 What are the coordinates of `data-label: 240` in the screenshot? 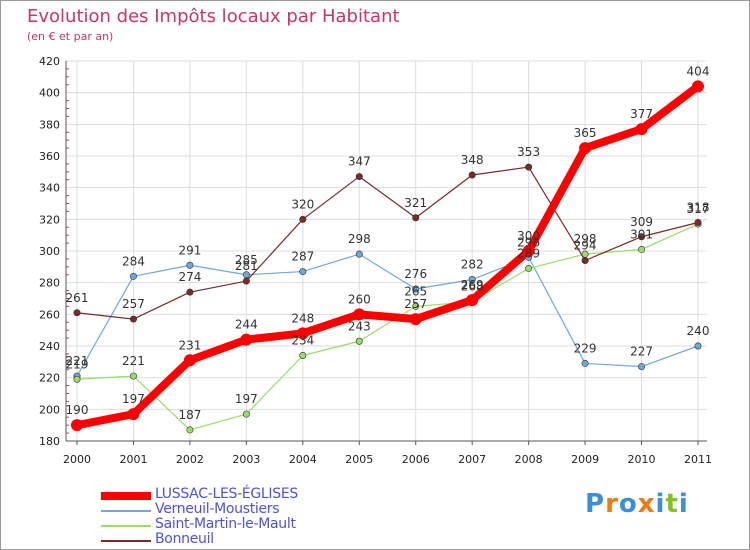 It's located at (698, 331).